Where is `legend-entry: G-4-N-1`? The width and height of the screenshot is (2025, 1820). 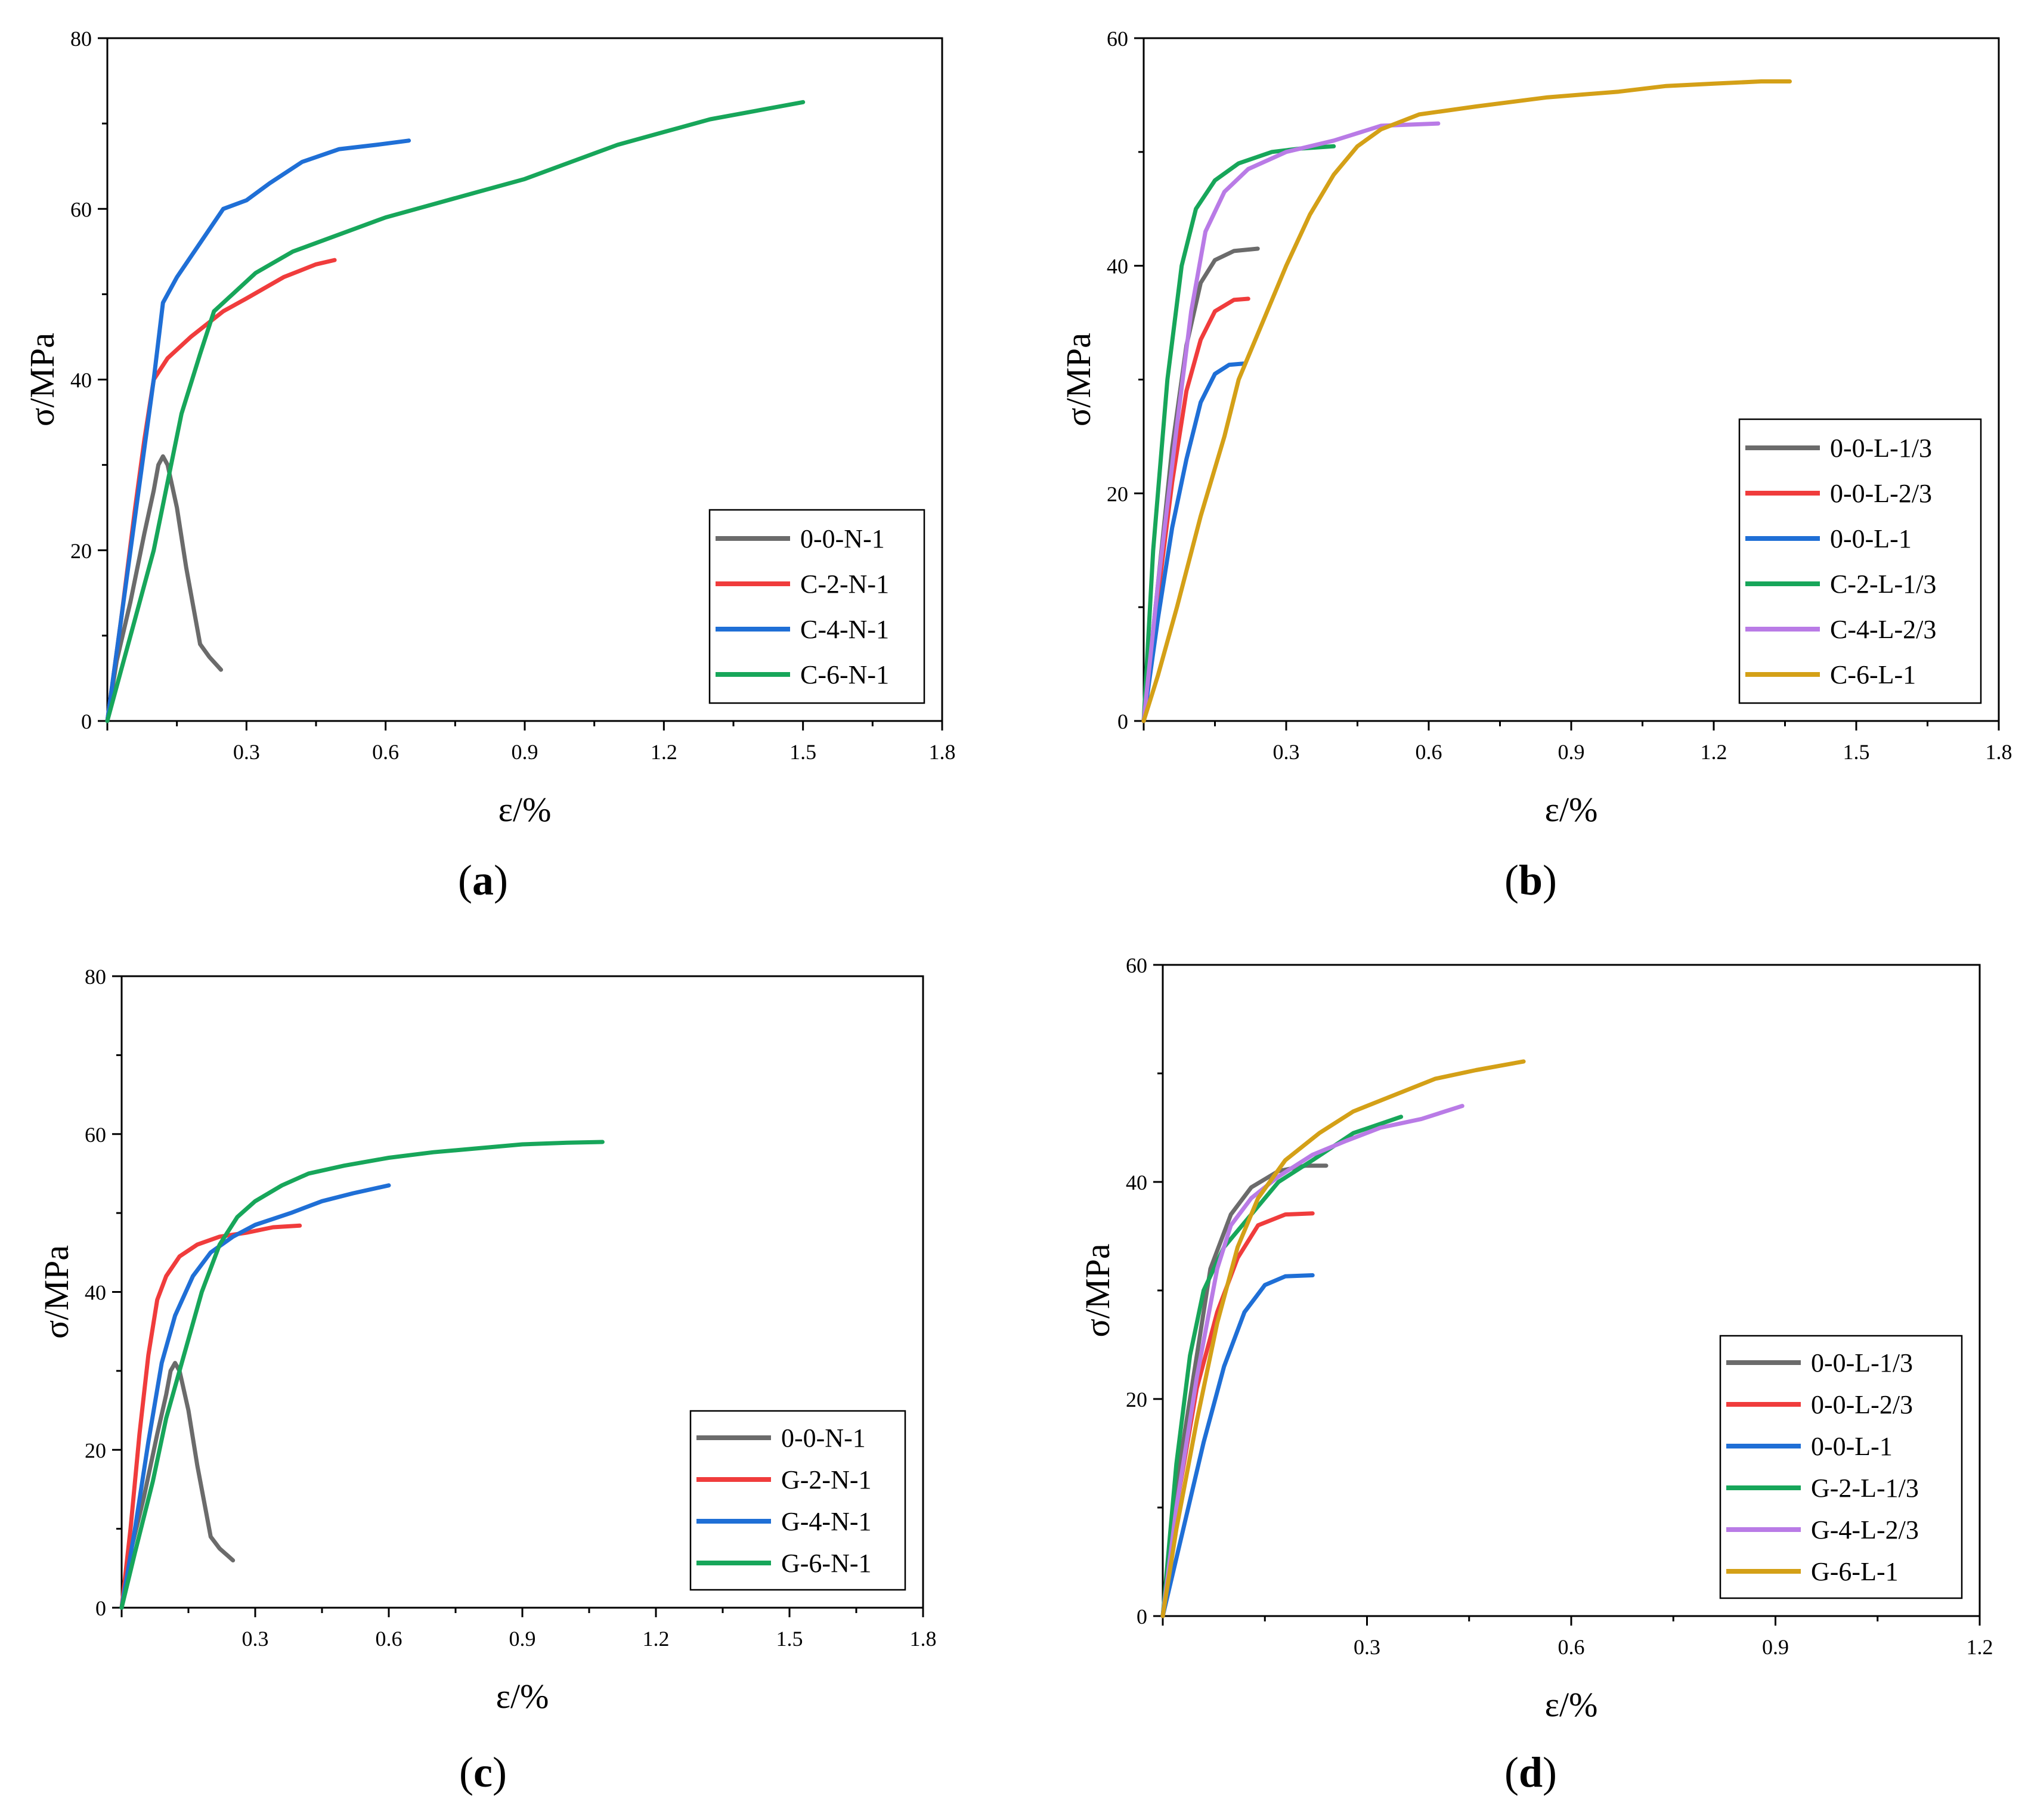 legend-entry: G-4-N-1 is located at coordinates (826, 1521).